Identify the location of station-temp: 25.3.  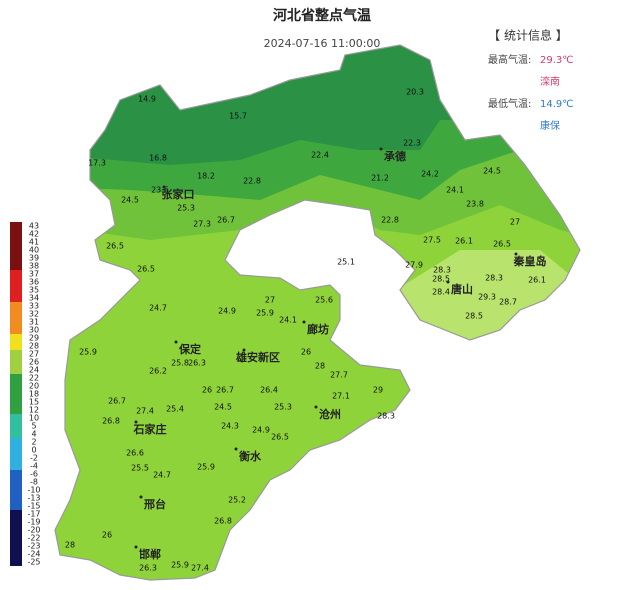
(283, 407).